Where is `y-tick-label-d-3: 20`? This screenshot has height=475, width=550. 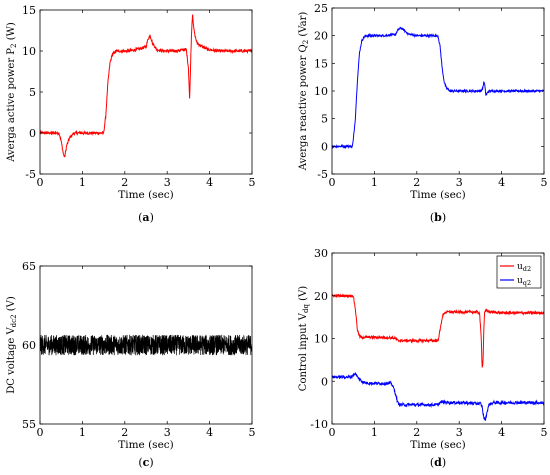 y-tick-label-d-3: 20 is located at coordinates (321, 296).